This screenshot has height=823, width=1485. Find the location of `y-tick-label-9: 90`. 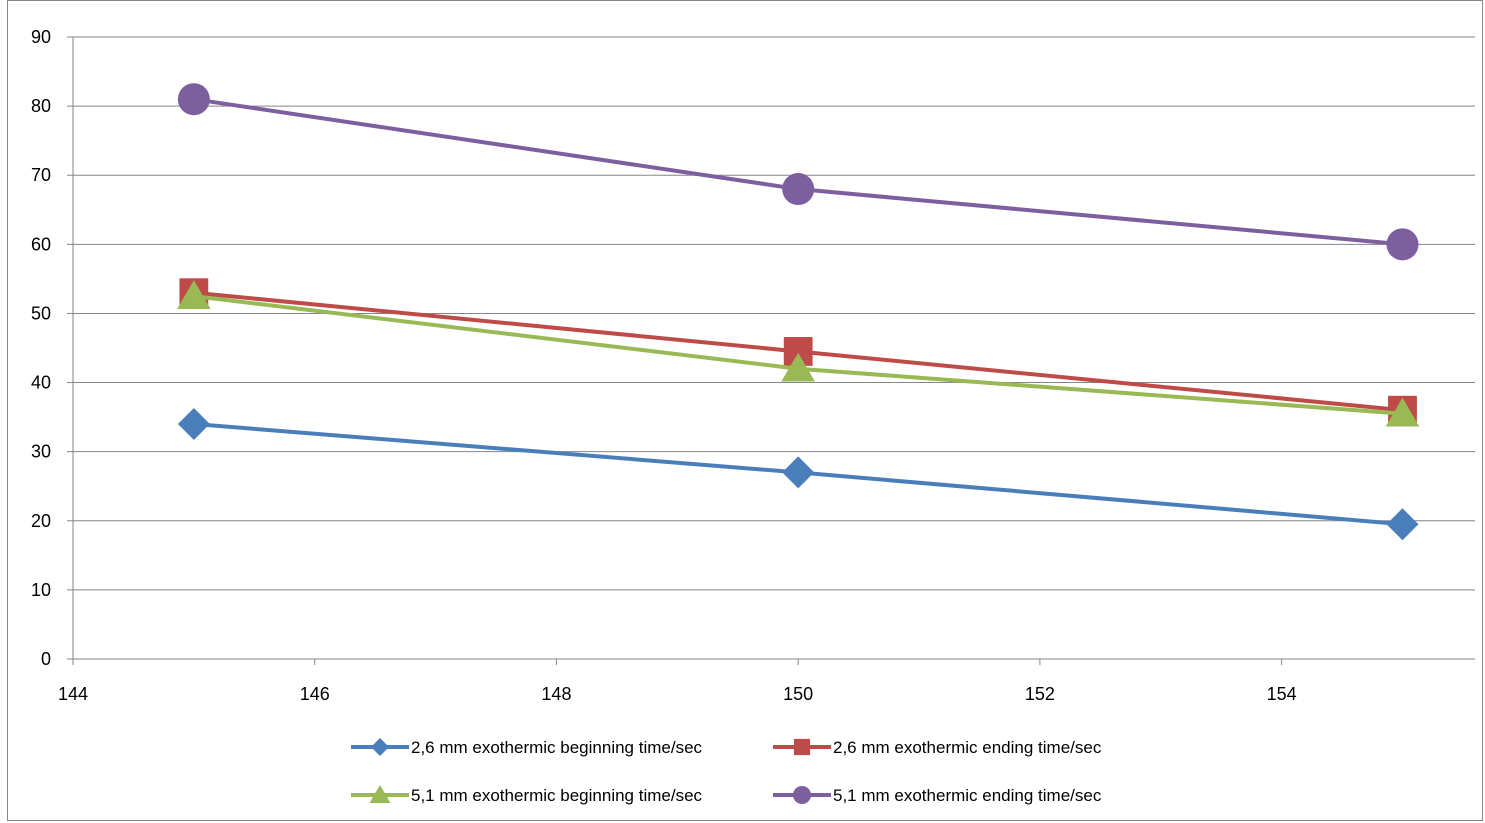

y-tick-label-9: 90 is located at coordinates (41, 37).